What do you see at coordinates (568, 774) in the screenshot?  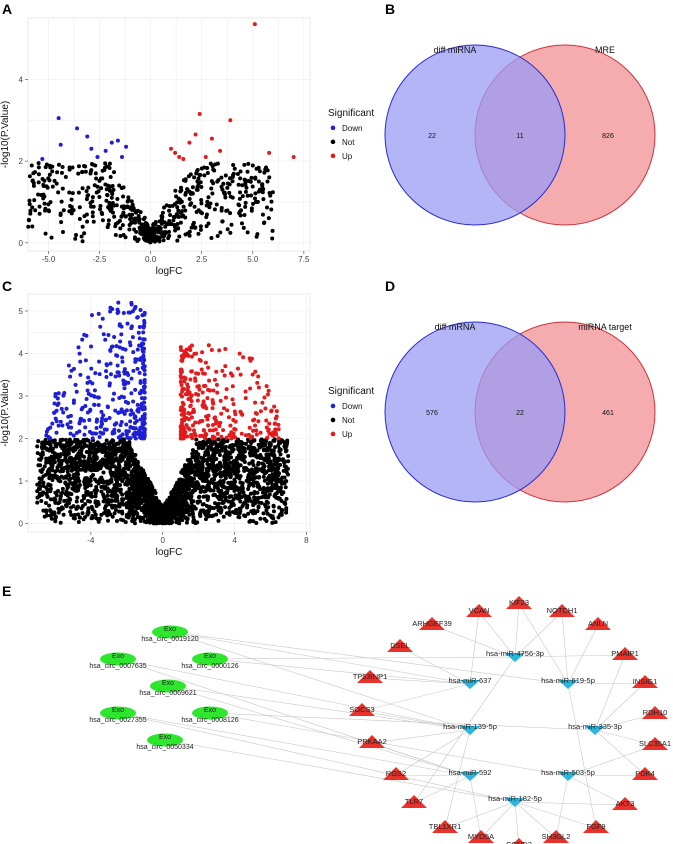 I see `mirna-node: hsa-miR-503-5p` at bounding box center [568, 774].